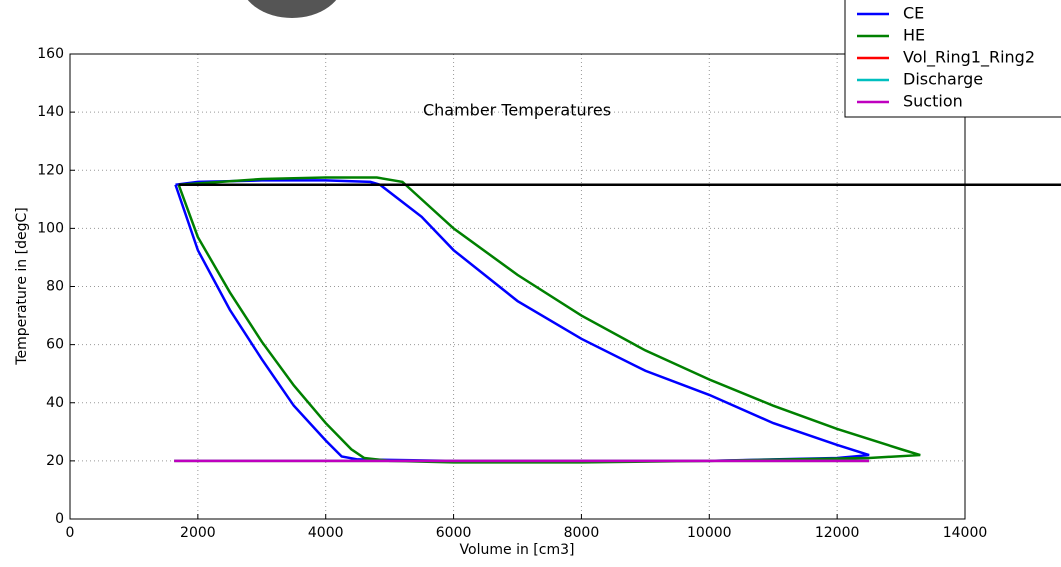 The image size is (1061, 567). I want to click on x-tick-label: 2000, so click(198, 533).